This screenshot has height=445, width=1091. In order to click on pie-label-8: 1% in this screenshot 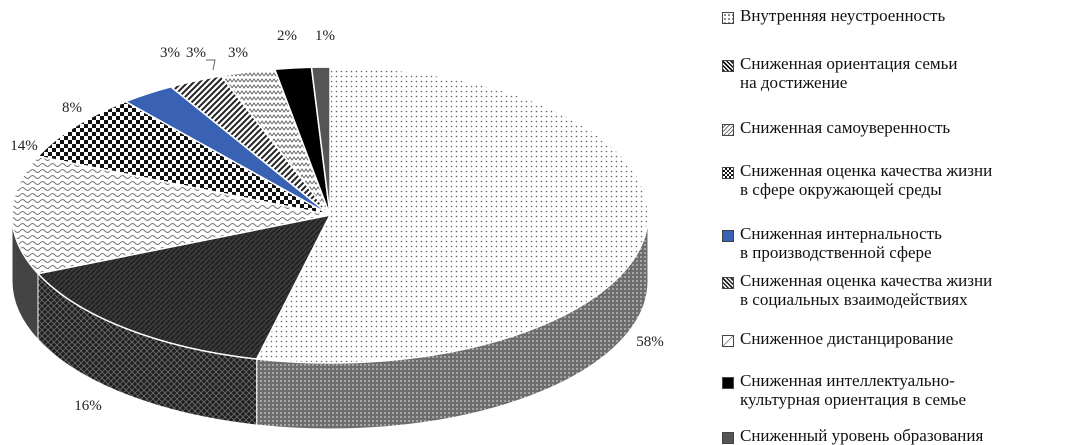, I will do `click(325, 36)`.